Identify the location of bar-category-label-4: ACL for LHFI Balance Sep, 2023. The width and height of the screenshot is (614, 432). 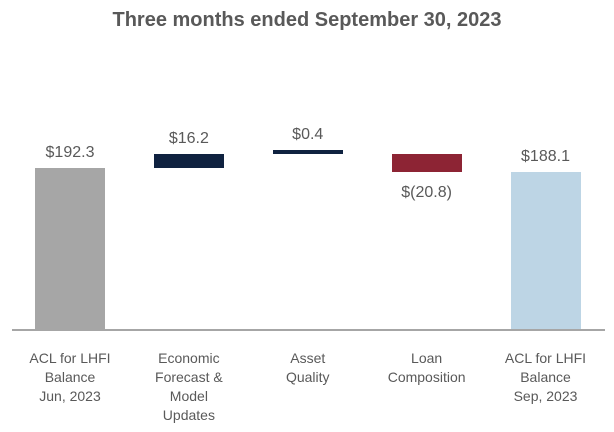
(545, 377).